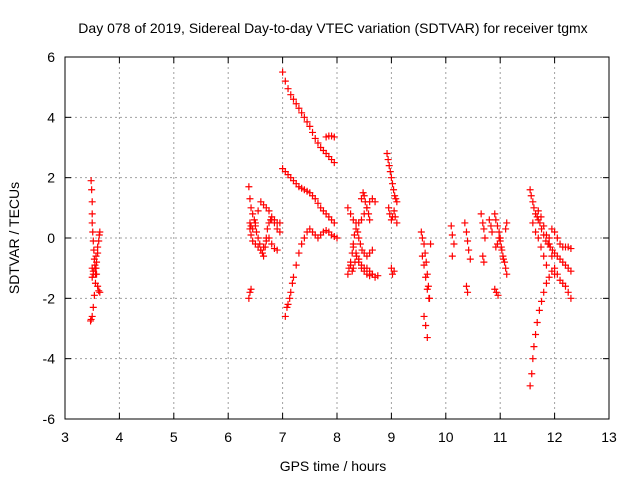  What do you see at coordinates (337, 437) in the screenshot?
I see `x-tick-label: 8` at bounding box center [337, 437].